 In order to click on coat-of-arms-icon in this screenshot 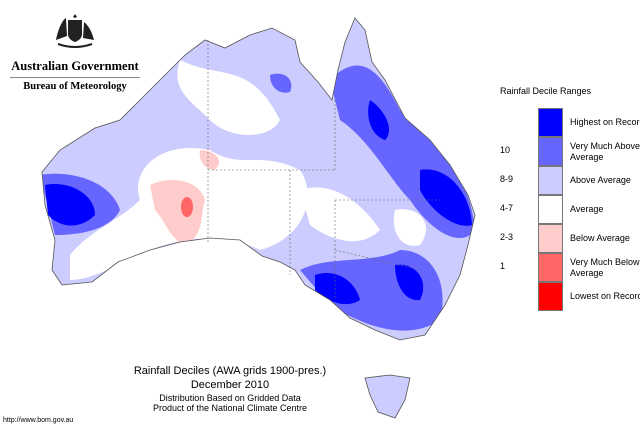, I will do `click(75, 31)`.